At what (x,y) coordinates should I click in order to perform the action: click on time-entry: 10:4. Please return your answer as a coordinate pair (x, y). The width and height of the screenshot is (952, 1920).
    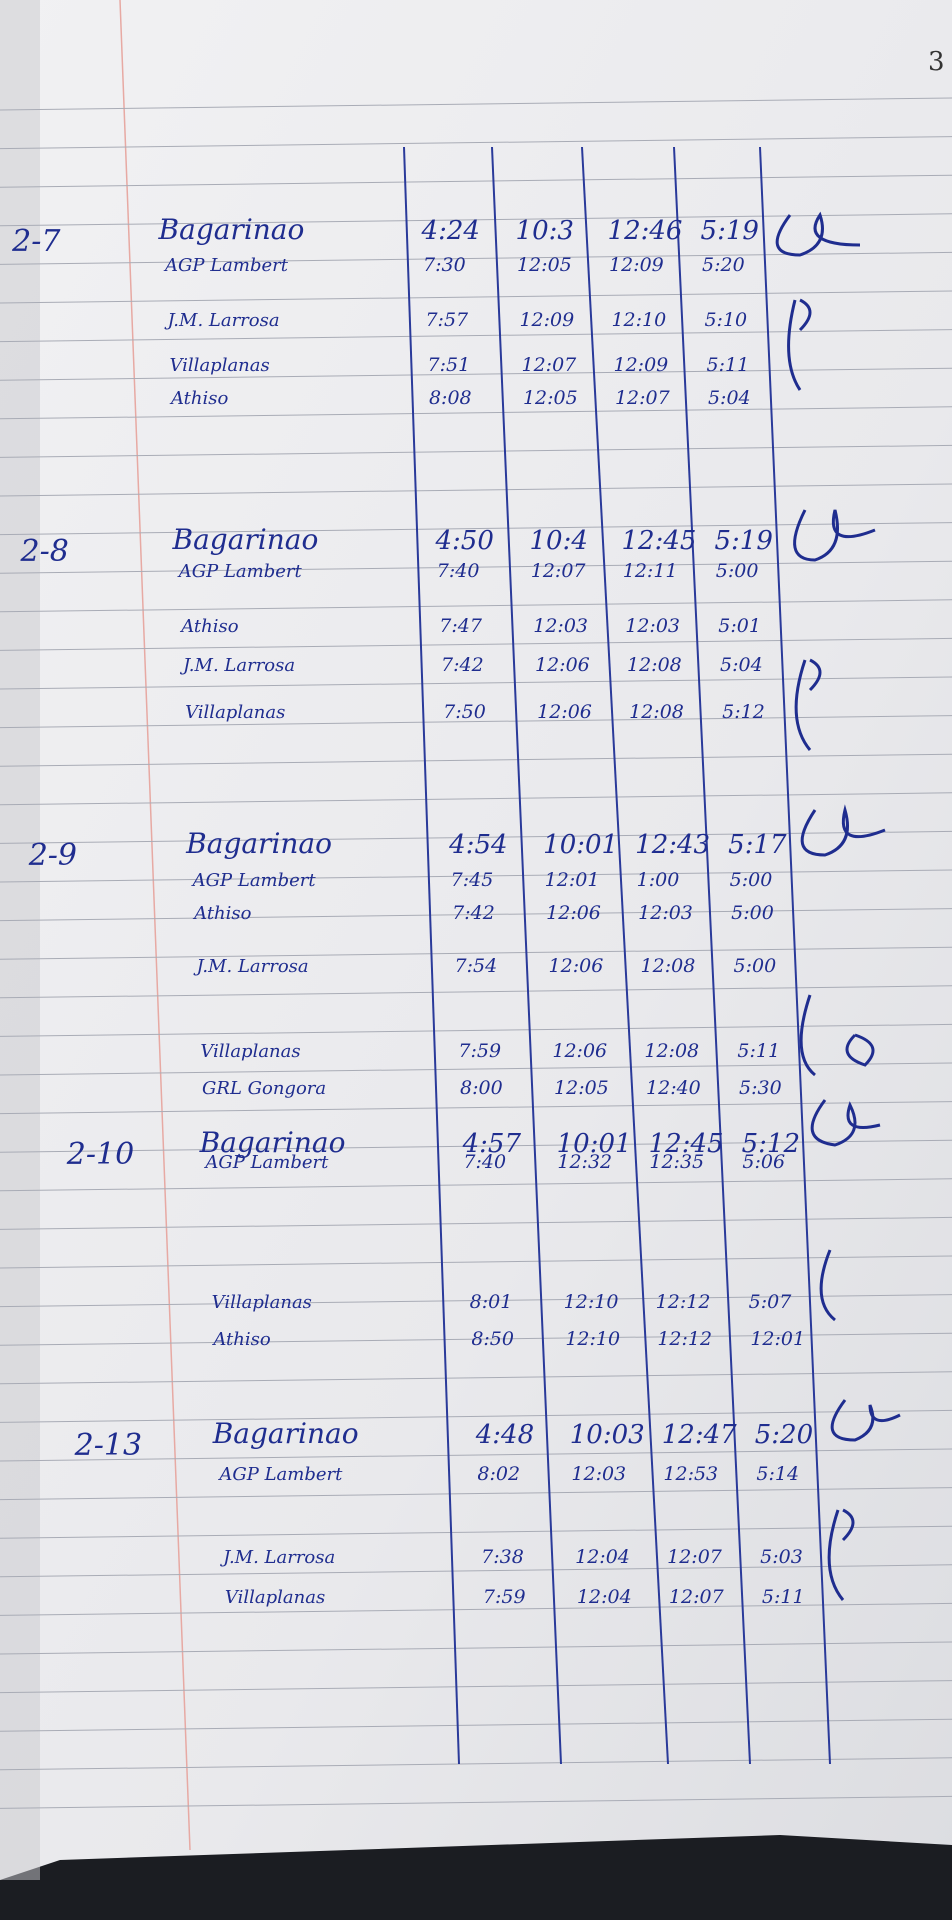
    Looking at the image, I should click on (559, 541).